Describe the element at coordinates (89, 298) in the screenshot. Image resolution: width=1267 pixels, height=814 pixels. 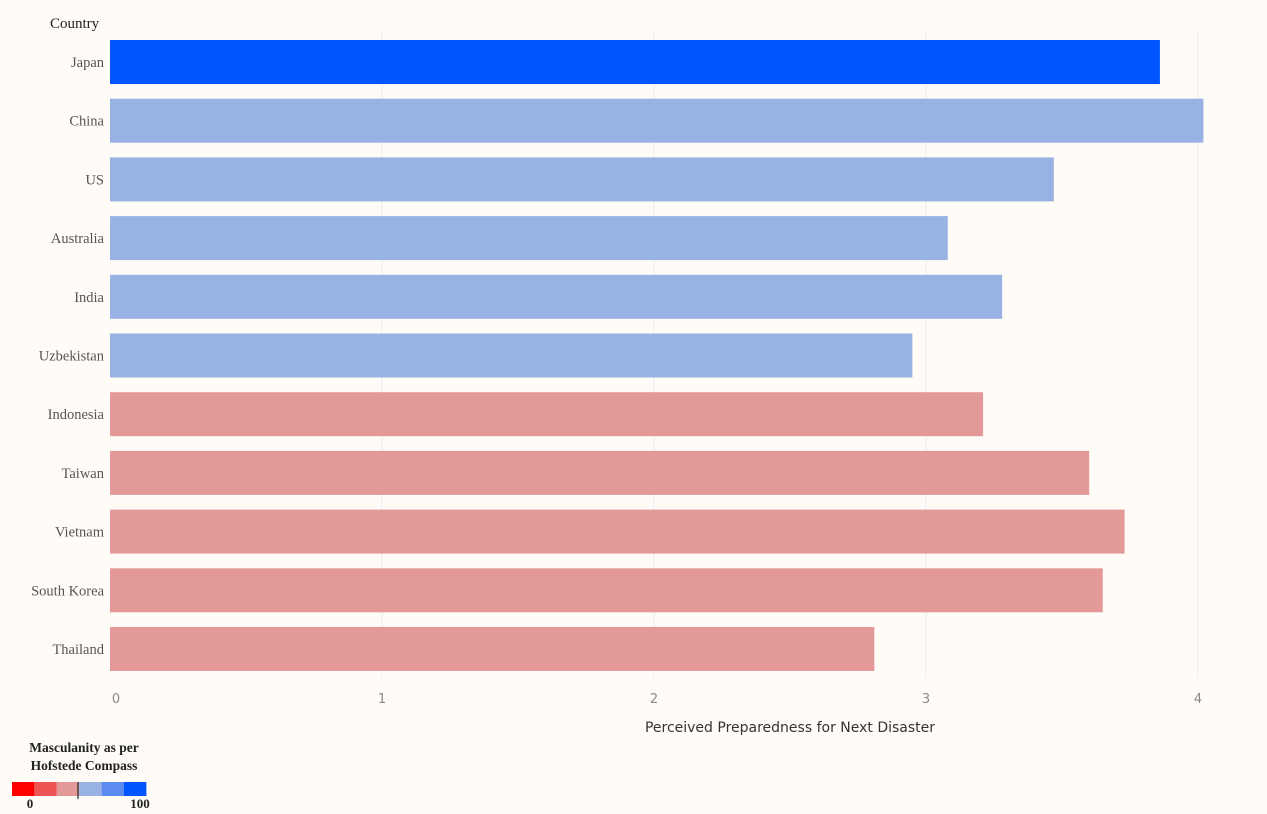
I see `category-label: India` at that location.